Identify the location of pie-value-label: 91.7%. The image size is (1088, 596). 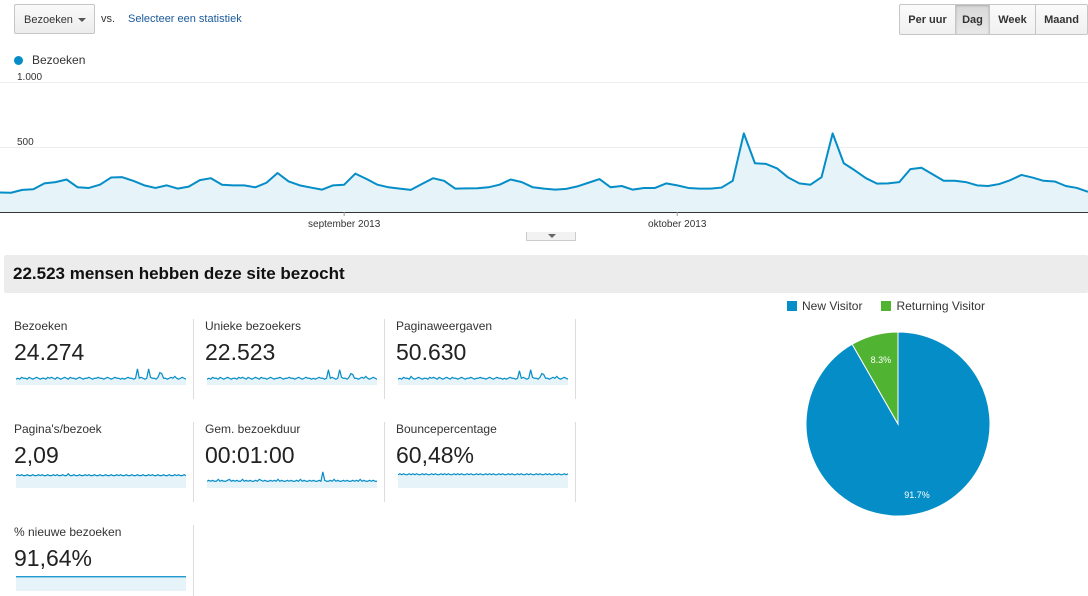
(917, 495).